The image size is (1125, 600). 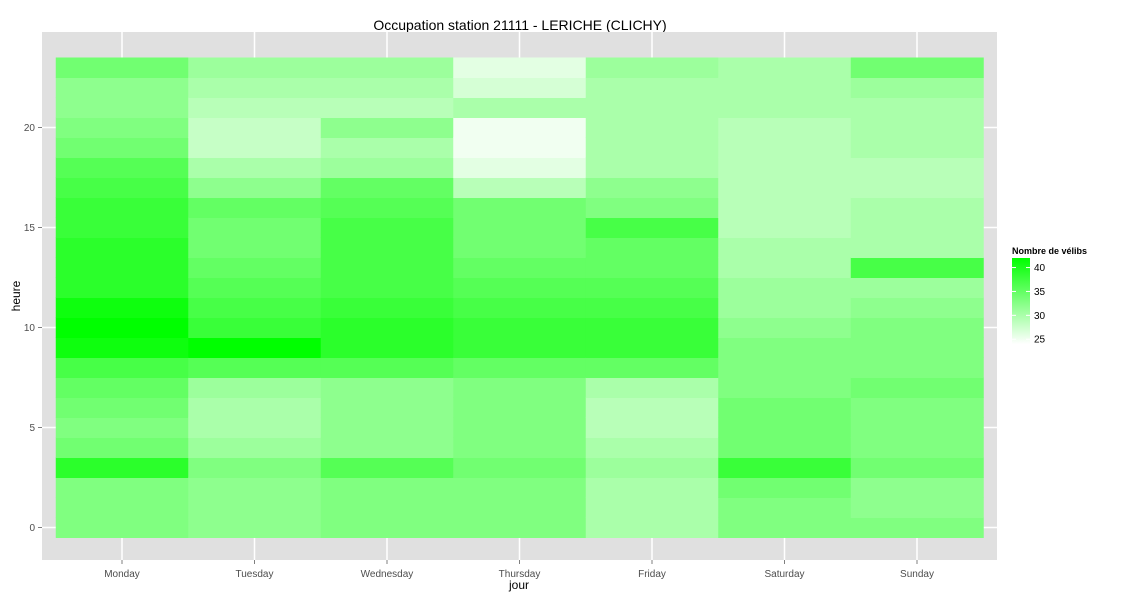 What do you see at coordinates (520, 574) in the screenshot?
I see `x-tick-label: Thursday` at bounding box center [520, 574].